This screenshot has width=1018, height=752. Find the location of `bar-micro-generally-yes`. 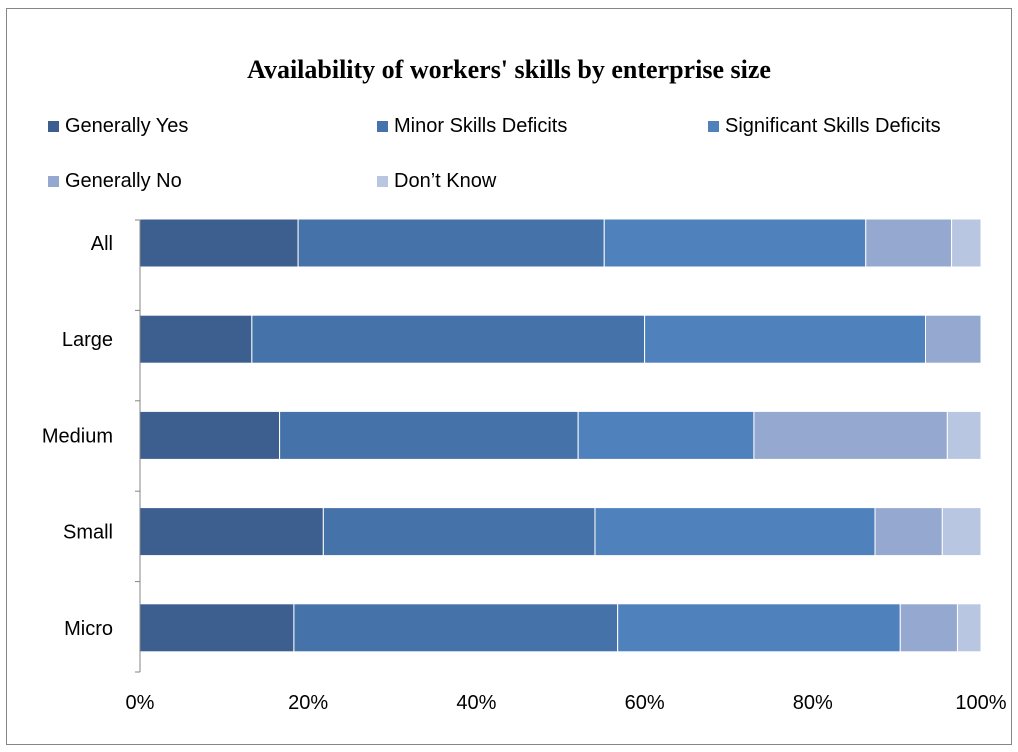

bar-micro-generally-yes is located at coordinates (217, 628).